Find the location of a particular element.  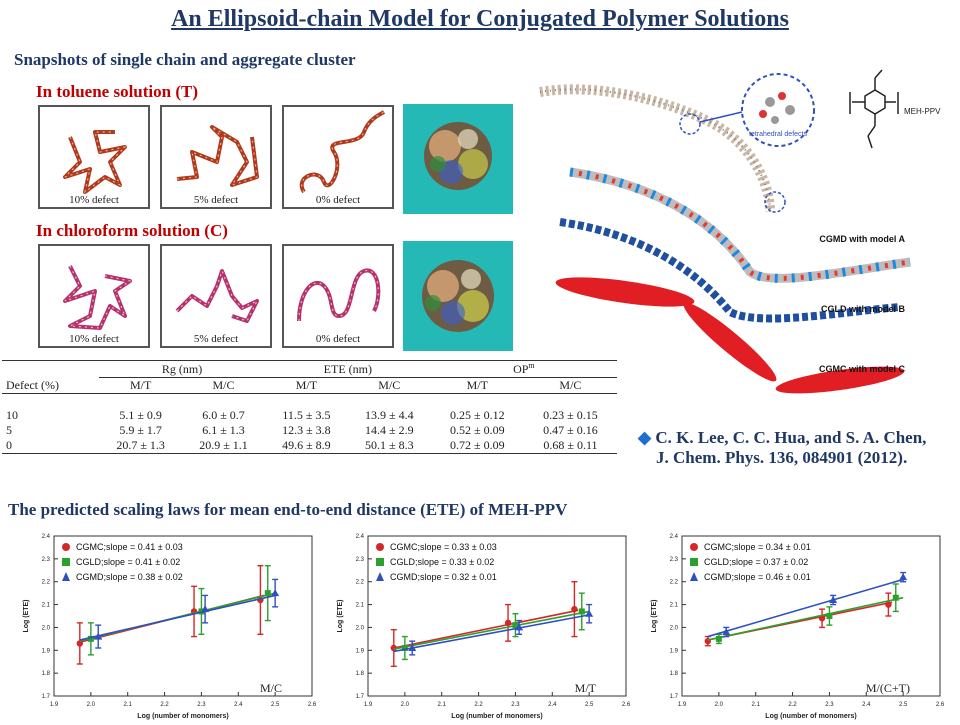

table-cell: 5 is located at coordinates (9, 430).